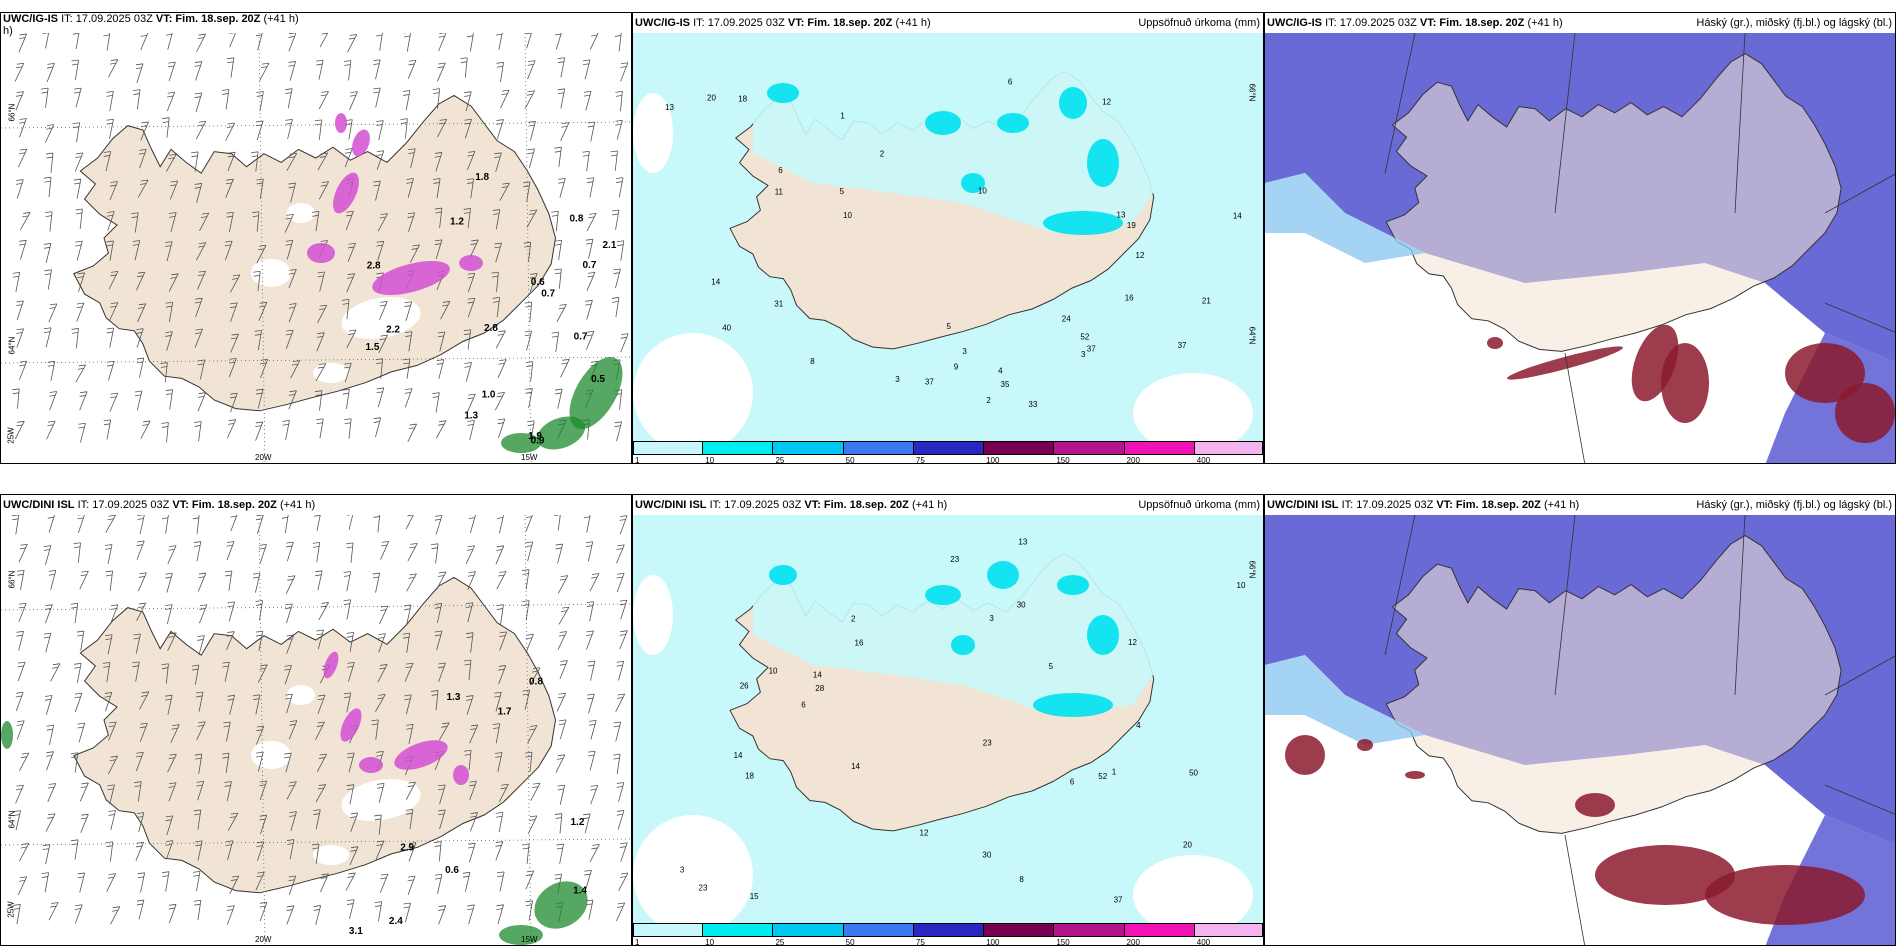  I want to click on value-label: 52, so click(1084, 337).